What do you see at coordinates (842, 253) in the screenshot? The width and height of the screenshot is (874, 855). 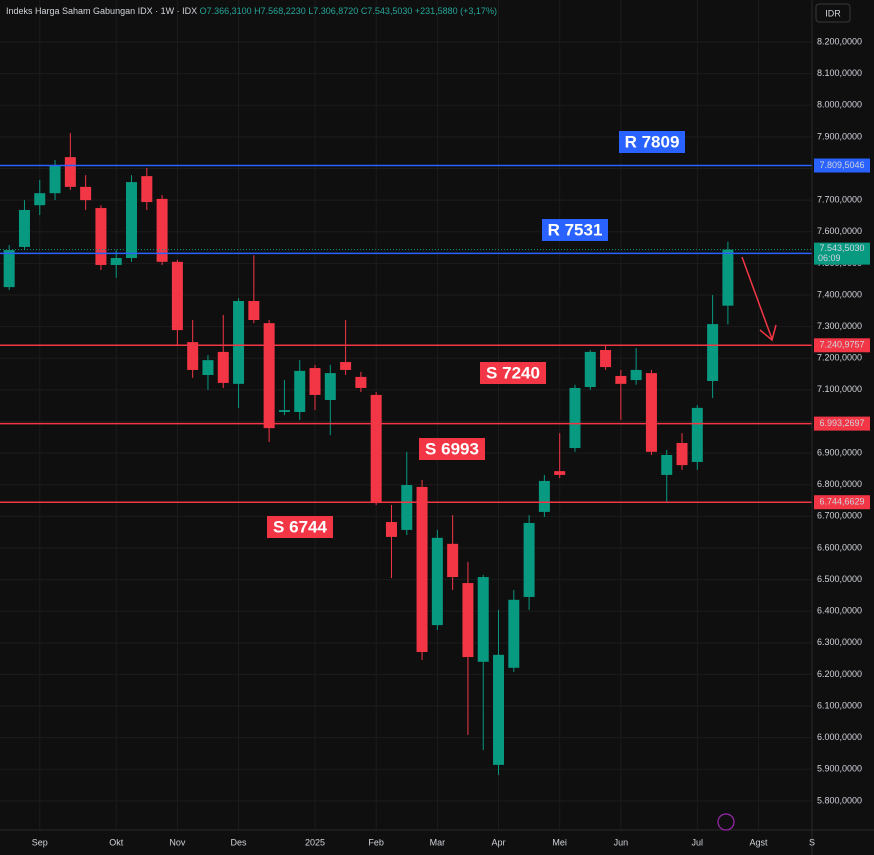 I see `last-price-box` at bounding box center [842, 253].